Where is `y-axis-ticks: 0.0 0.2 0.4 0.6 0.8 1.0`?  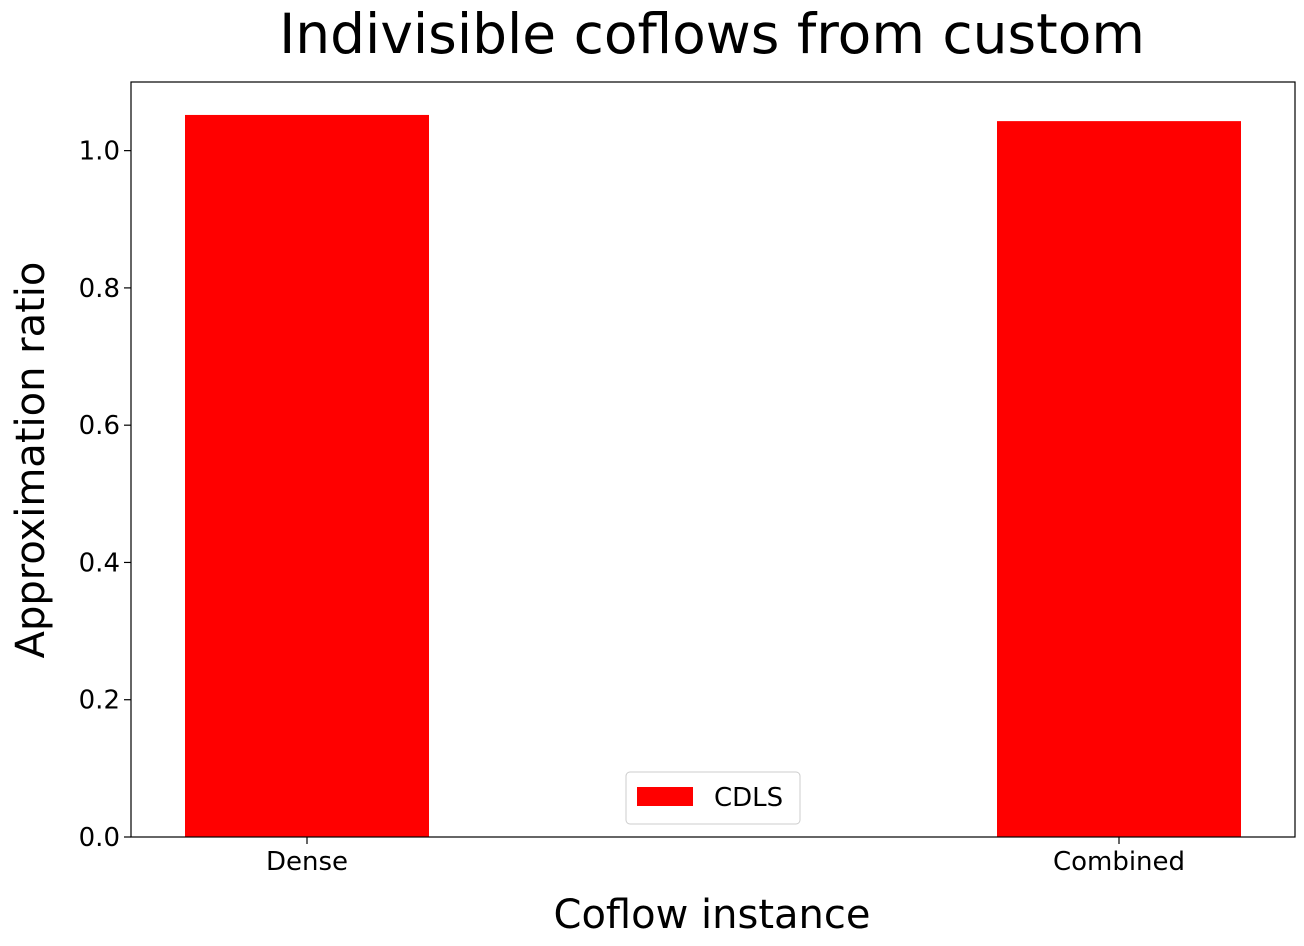
y-axis-ticks: 0.0 0.2 0.4 0.6 0.8 1.0 is located at coordinates (105, 495).